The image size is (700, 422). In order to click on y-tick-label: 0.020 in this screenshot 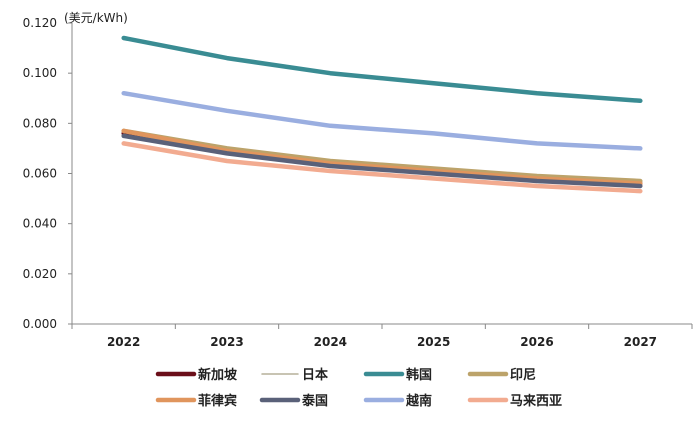, I will do `click(40, 274)`.